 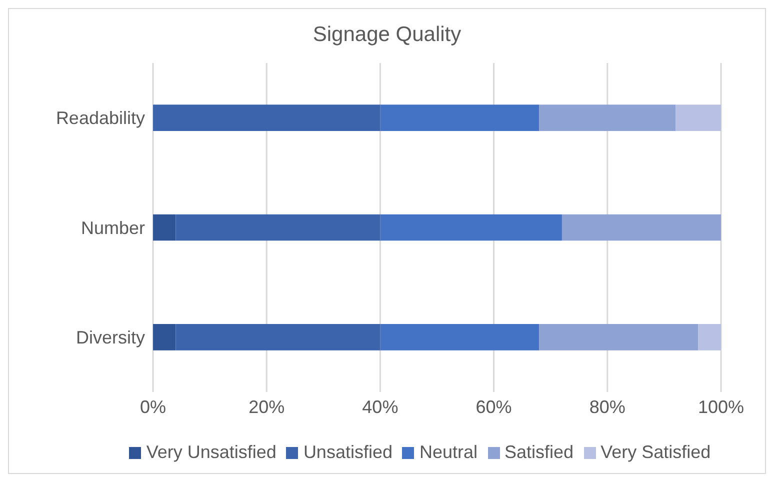 I want to click on legend-label: Very Satisfied, so click(x=655, y=452).